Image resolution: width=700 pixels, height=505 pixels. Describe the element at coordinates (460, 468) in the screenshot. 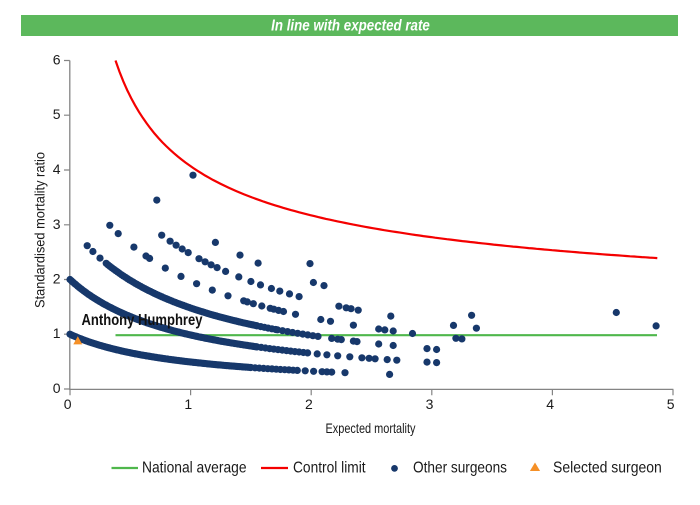

I see `svg-text: Other surgeons` at that location.